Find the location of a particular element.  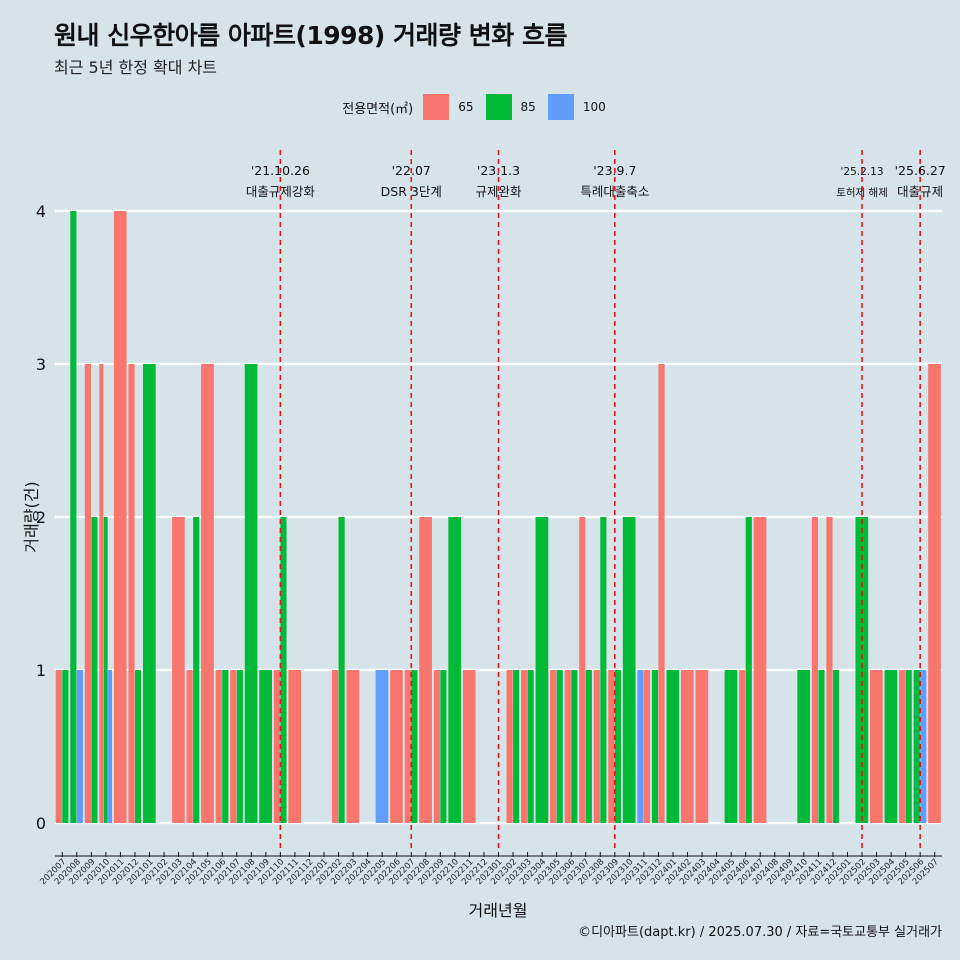

legend-title: 전용면적(㎡) is located at coordinates (378, 109).